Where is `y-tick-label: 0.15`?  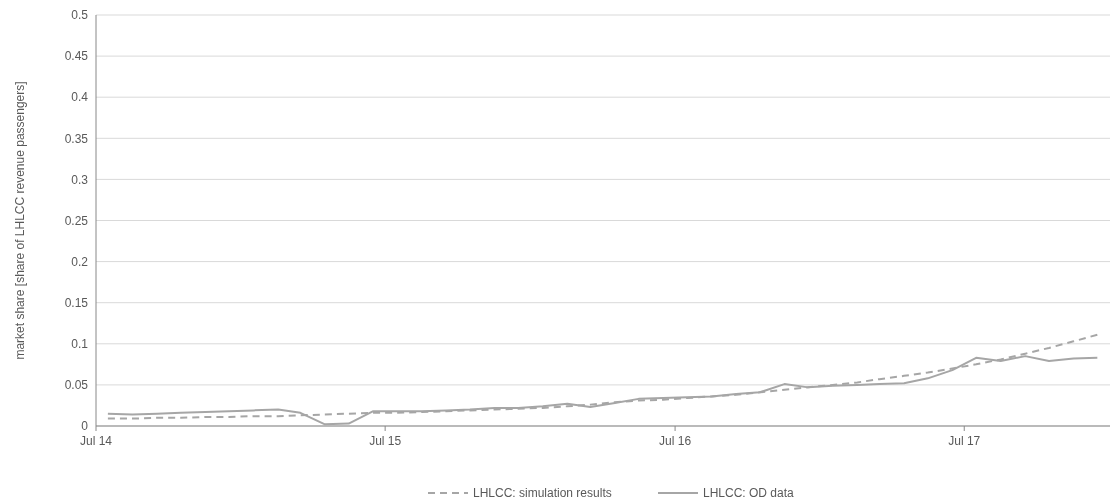 y-tick-label: 0.15 is located at coordinates (76, 302).